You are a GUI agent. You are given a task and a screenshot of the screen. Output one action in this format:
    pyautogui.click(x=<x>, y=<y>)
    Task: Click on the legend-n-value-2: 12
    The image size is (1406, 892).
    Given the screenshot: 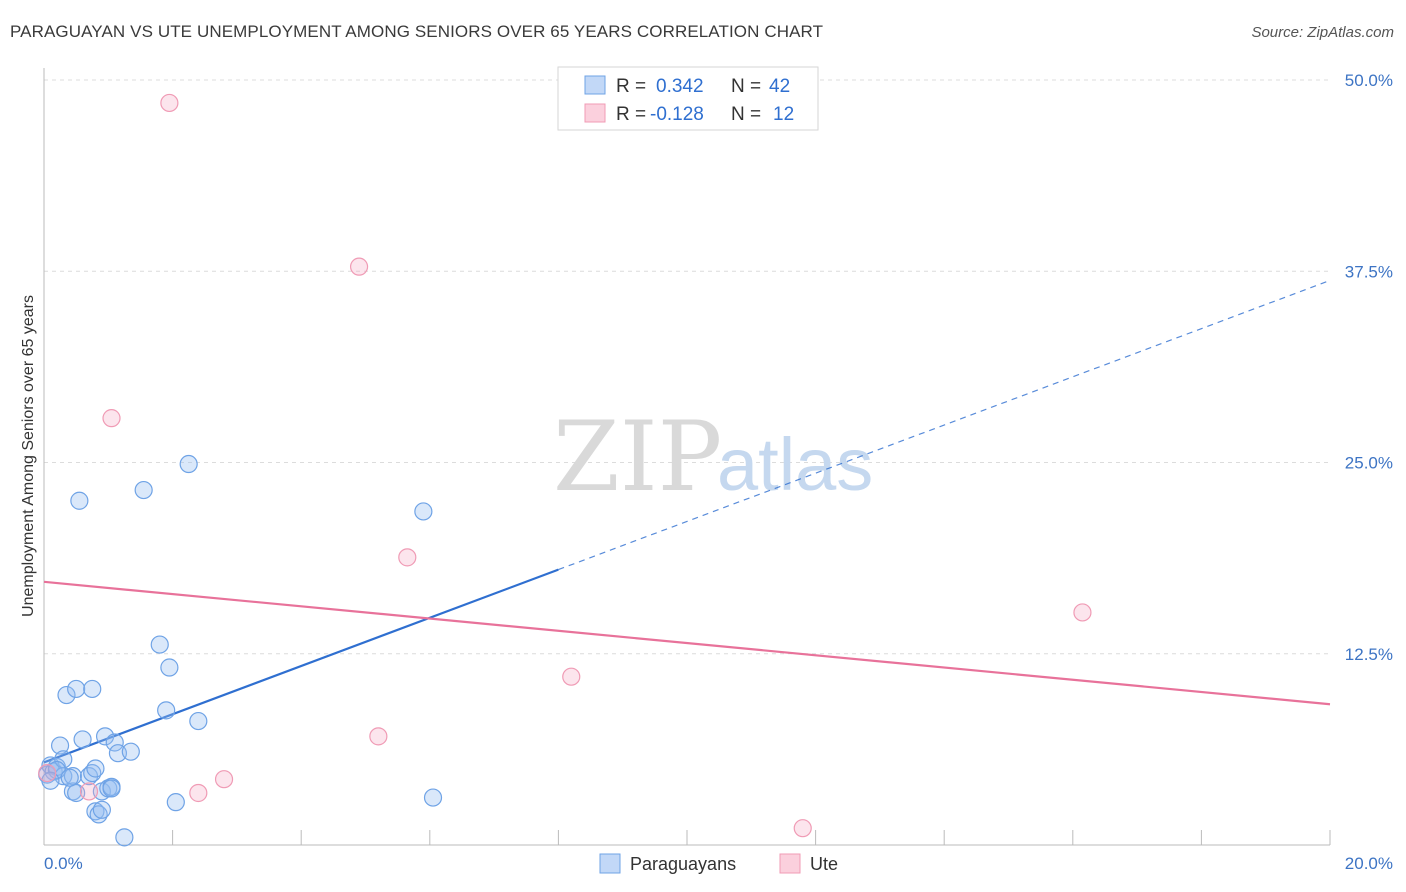 What is the action you would take?
    pyautogui.click(x=783, y=114)
    